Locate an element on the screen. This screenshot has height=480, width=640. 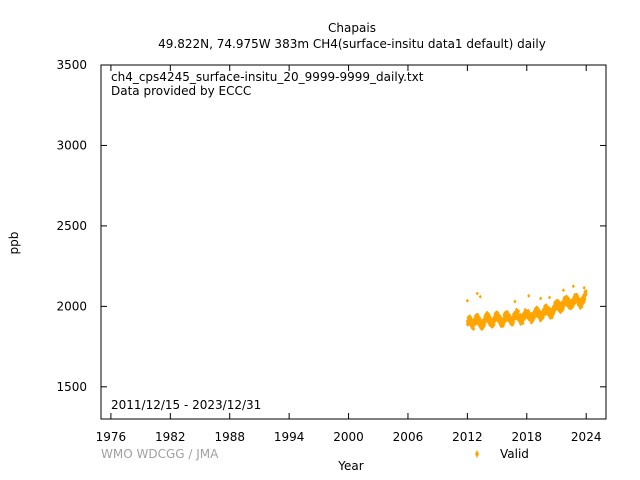
legend: Valid is located at coordinates (502, 454).